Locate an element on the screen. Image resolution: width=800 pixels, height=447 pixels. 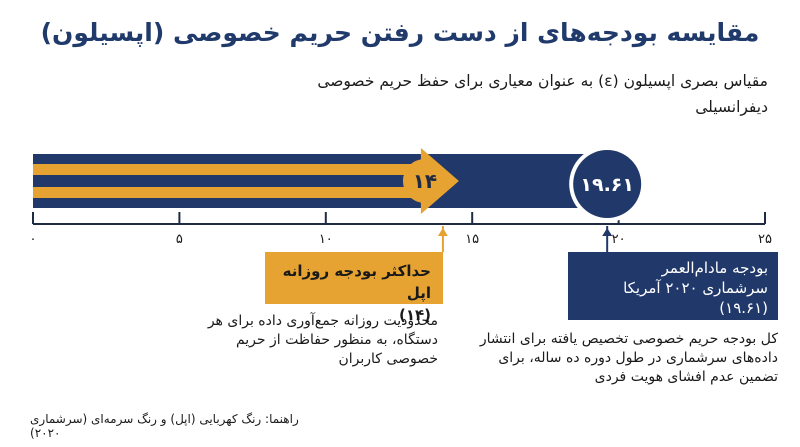
x-tick-label-0: ۰ is located at coordinates (33, 239).